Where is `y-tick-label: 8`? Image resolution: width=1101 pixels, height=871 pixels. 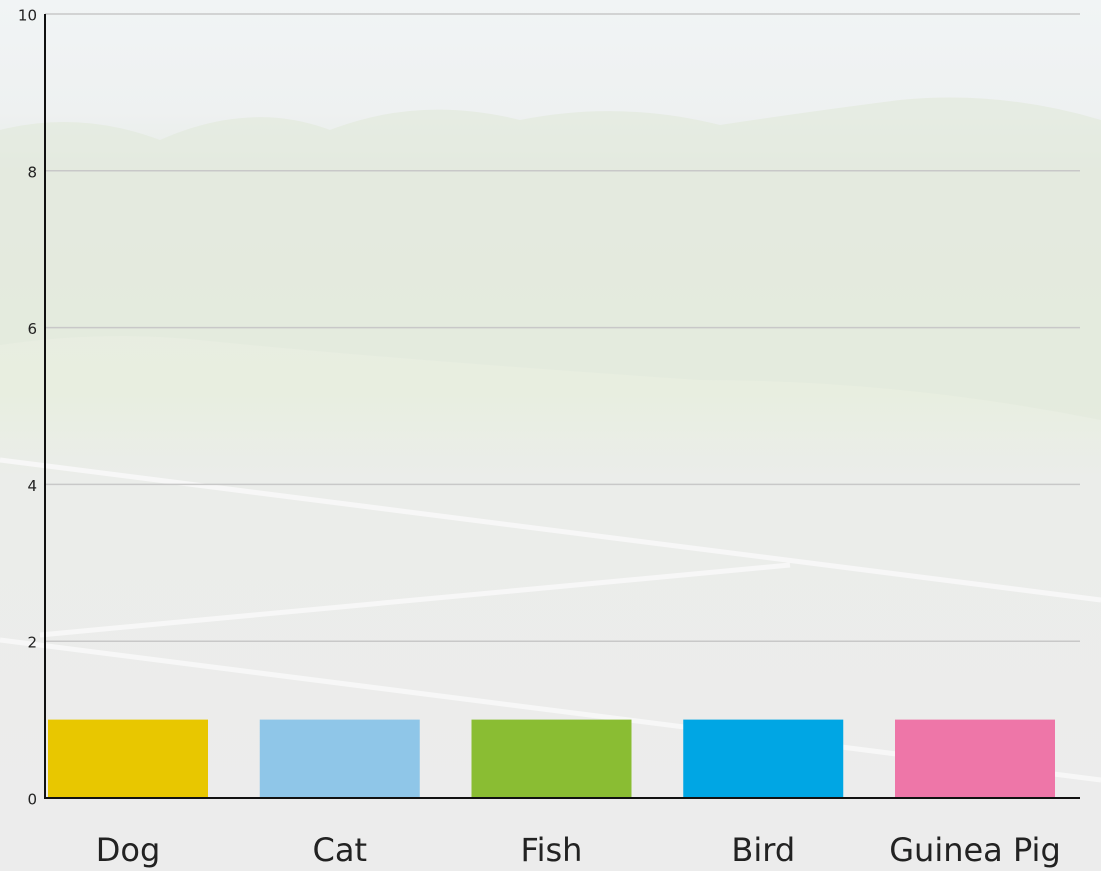 y-tick-label: 8 is located at coordinates (32, 172).